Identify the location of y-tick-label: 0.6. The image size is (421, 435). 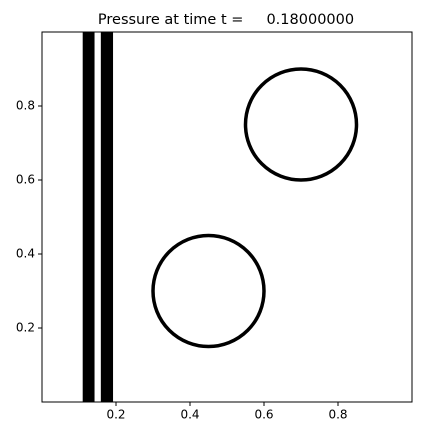
(25, 180).